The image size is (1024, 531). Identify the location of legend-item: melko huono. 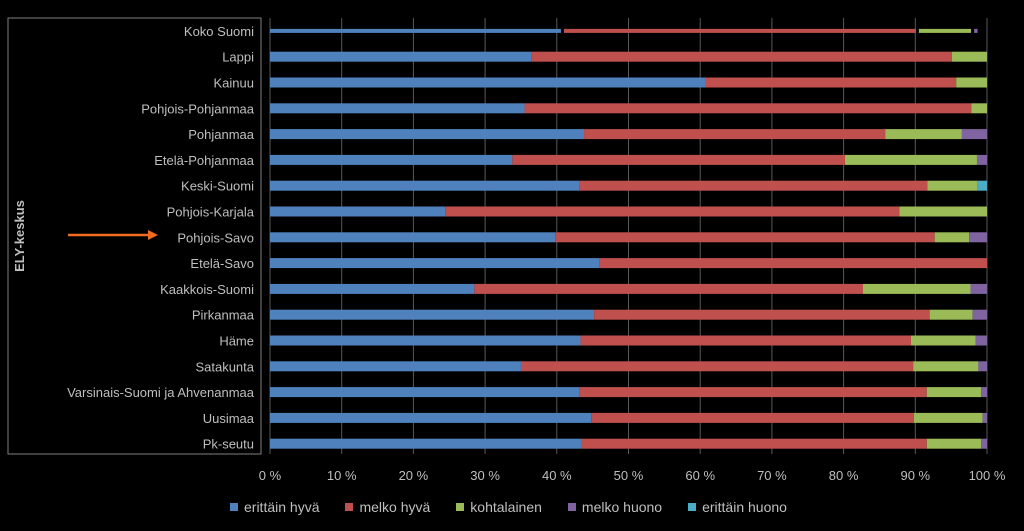
(615, 507).